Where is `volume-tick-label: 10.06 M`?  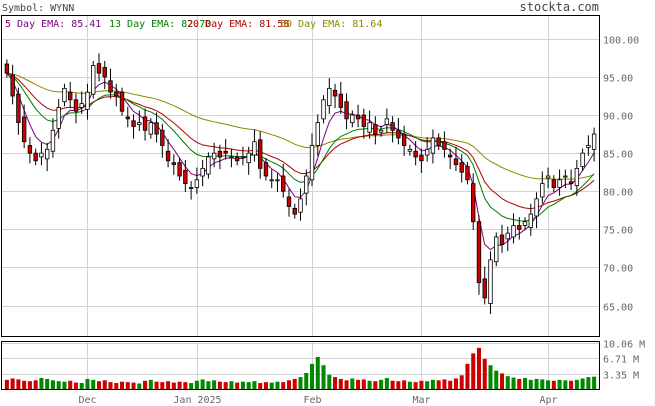
volume-tick-label: 10.06 M is located at coordinates (624, 345).